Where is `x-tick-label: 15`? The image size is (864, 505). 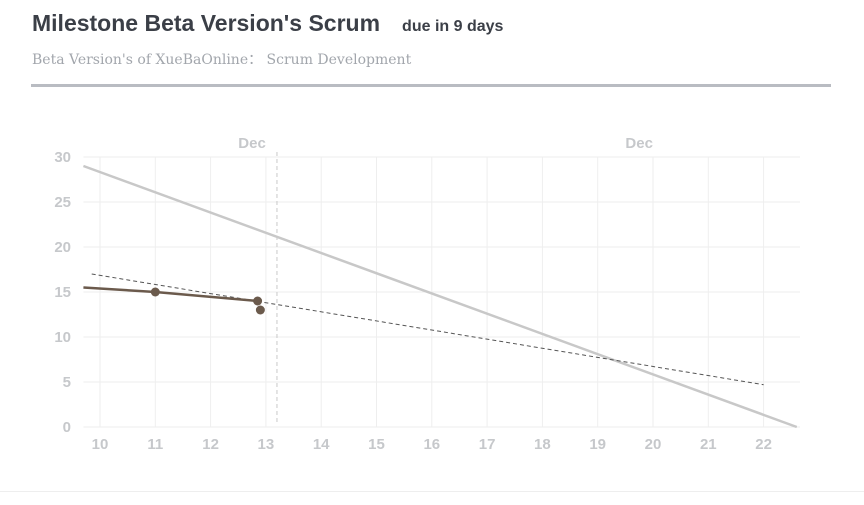
x-tick-label: 15 is located at coordinates (376, 444).